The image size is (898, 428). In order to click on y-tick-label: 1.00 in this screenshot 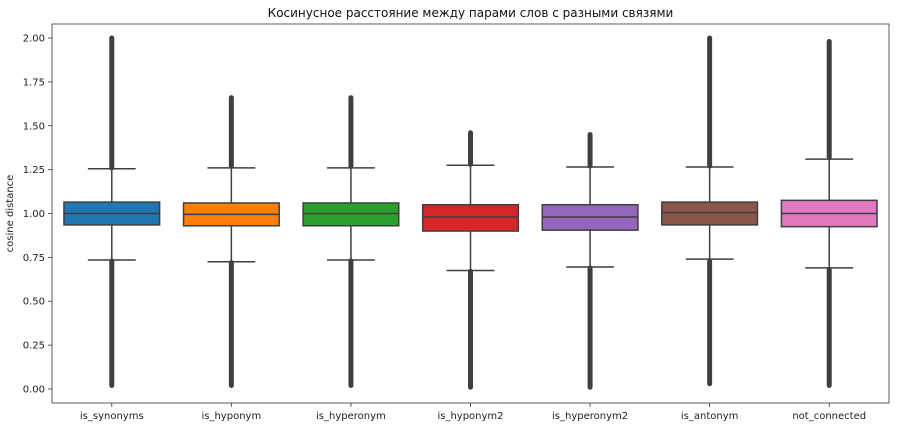, I will do `click(34, 214)`.